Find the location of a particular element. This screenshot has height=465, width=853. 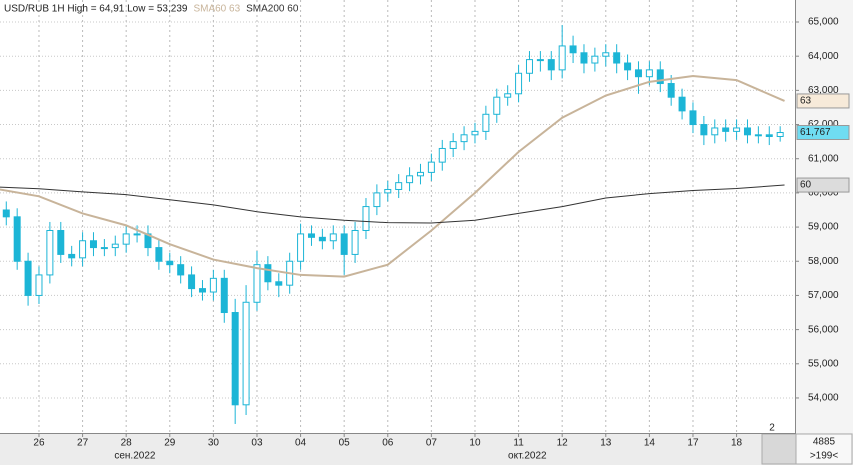

x-tick-label: 18 is located at coordinates (737, 443).